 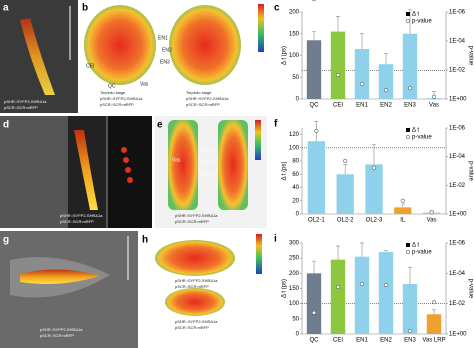 I want to click on x-tick-label: OL2-3, so click(x=374, y=221).